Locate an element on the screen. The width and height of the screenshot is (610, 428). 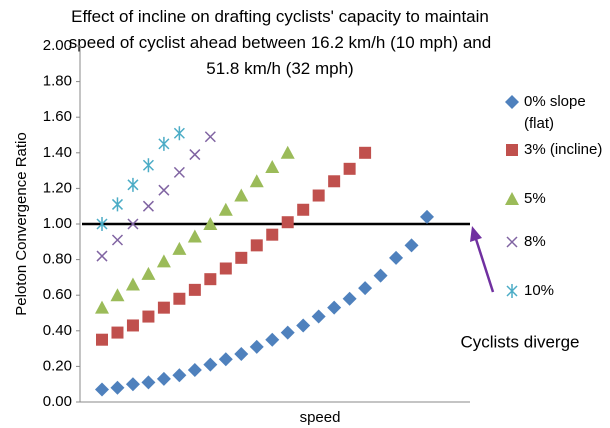
legend-label: 0% slope (flat) is located at coordinates (555, 112).